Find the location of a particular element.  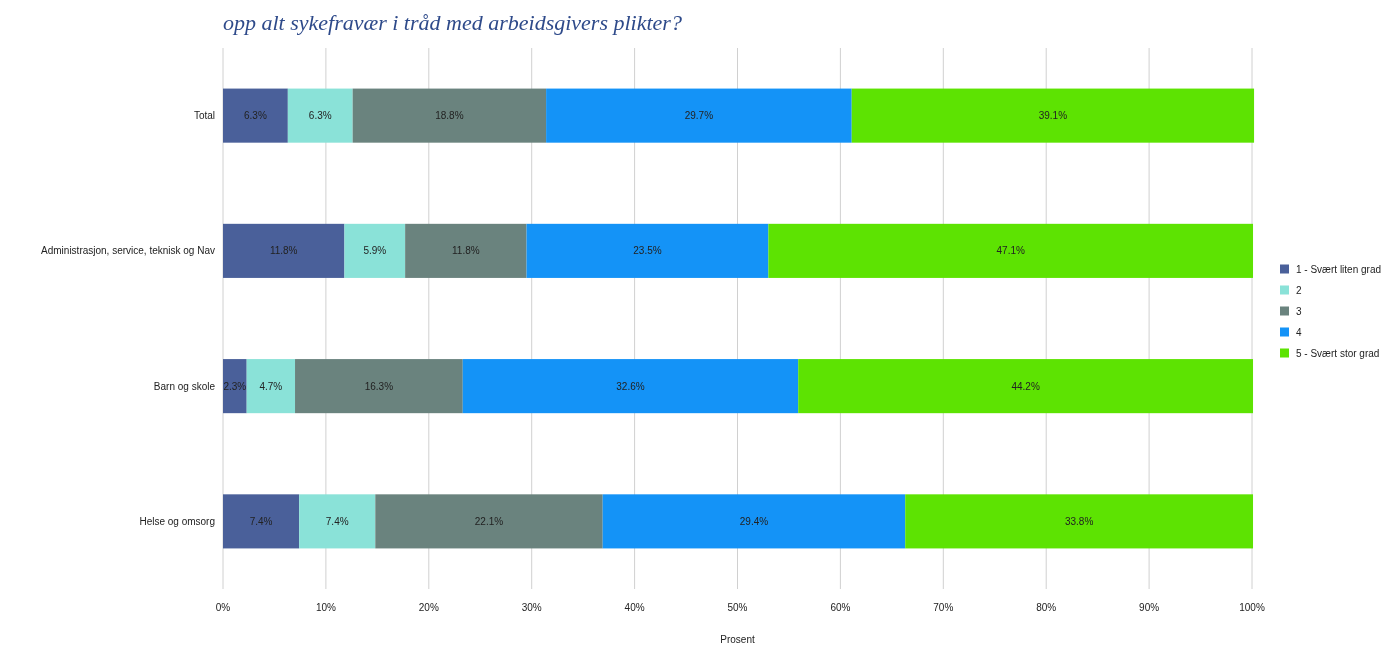

legend-label: 3 is located at coordinates (1299, 311).